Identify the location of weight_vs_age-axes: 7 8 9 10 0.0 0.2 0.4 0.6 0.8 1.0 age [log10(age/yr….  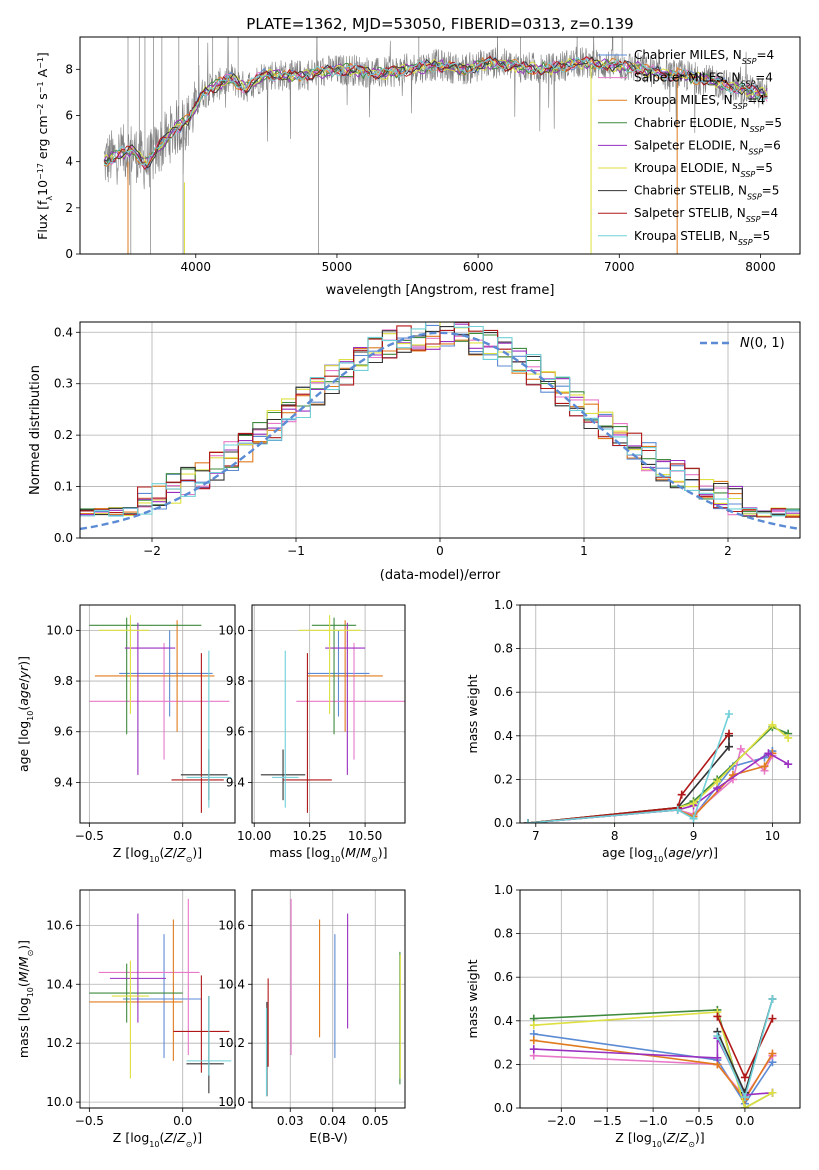
(633, 731).